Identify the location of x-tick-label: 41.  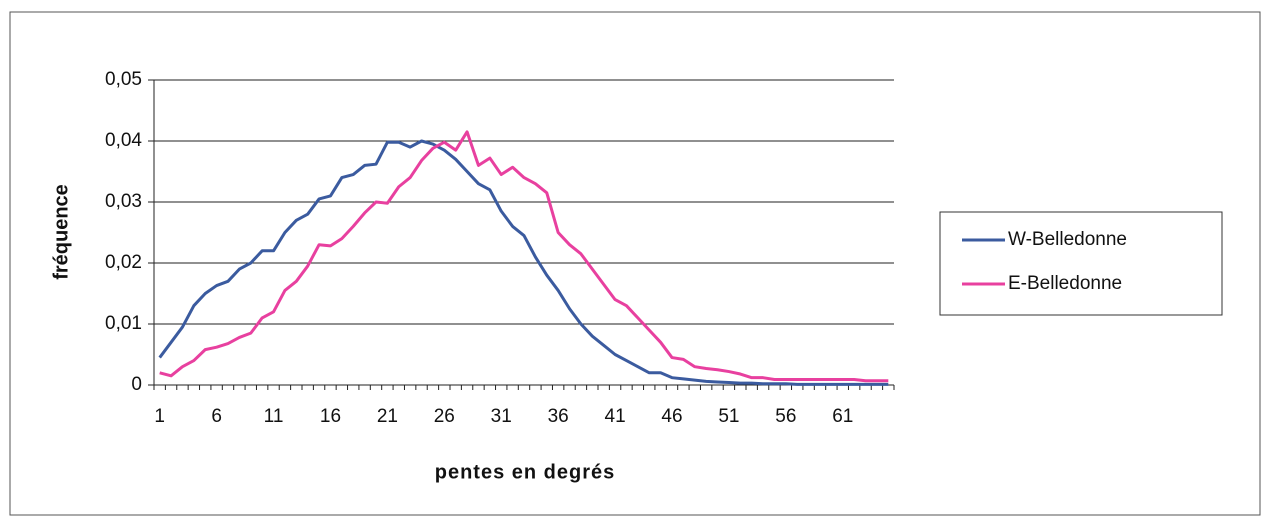
(615, 416).